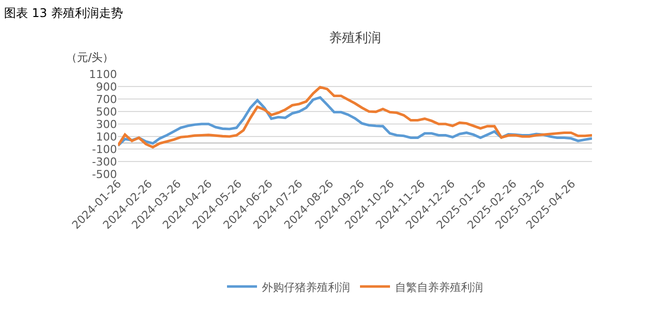  I want to click on y-tick-label: 700, so click(106, 99).